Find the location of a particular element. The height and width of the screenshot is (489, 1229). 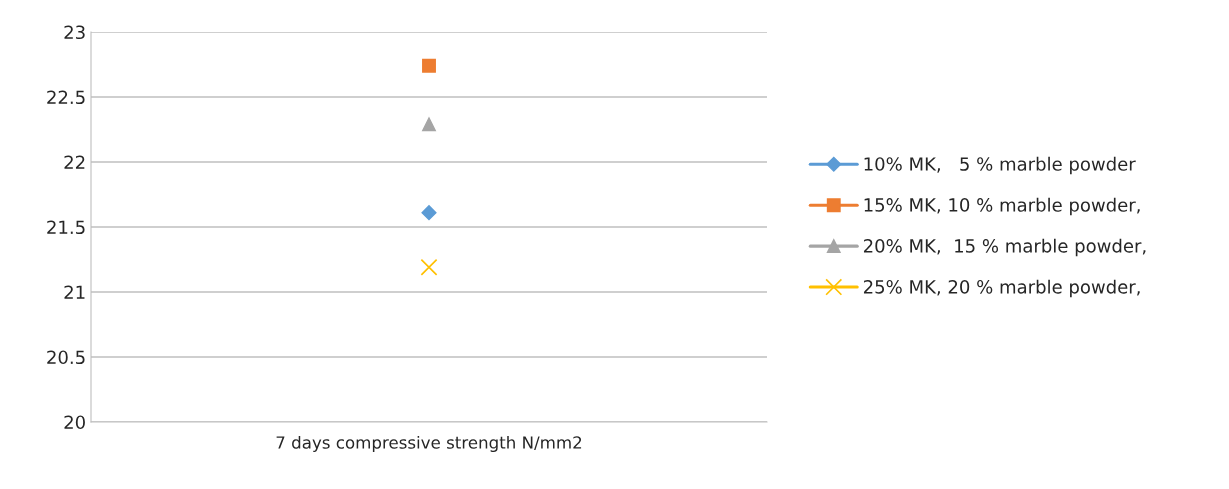

y-tick-label: 20.5 is located at coordinates (66, 357).